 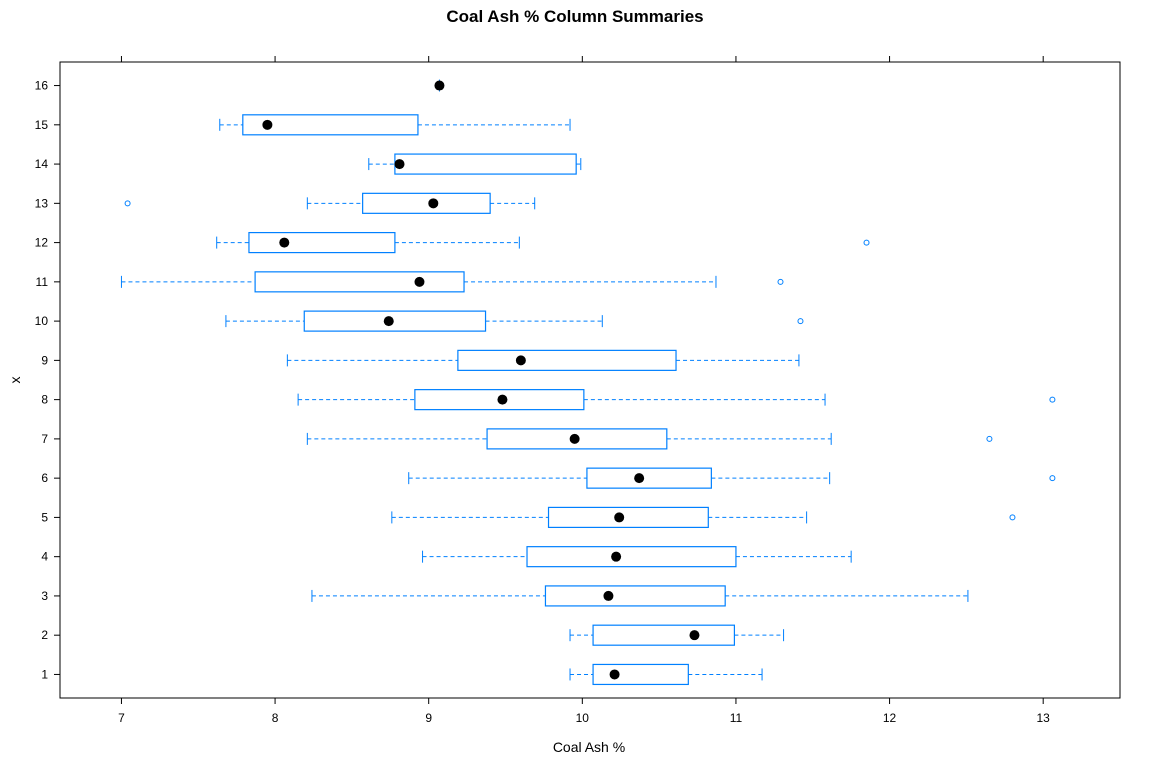 I want to click on y-axis-label: x, so click(x=15, y=380).